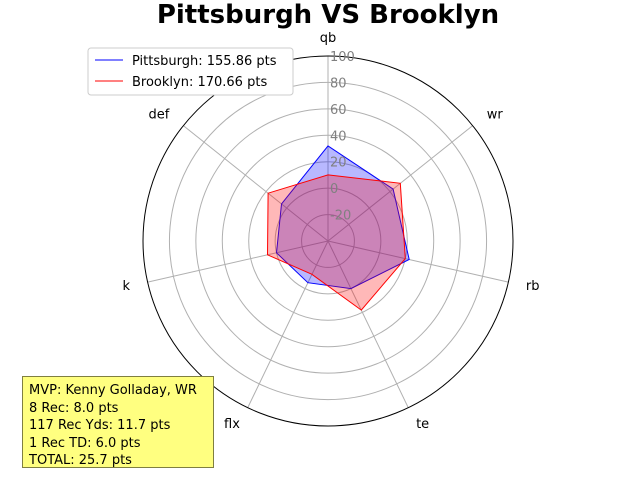 The width and height of the screenshot is (640, 480). What do you see at coordinates (338, 163) in the screenshot?
I see `r-tick-label: 20` at bounding box center [338, 163].